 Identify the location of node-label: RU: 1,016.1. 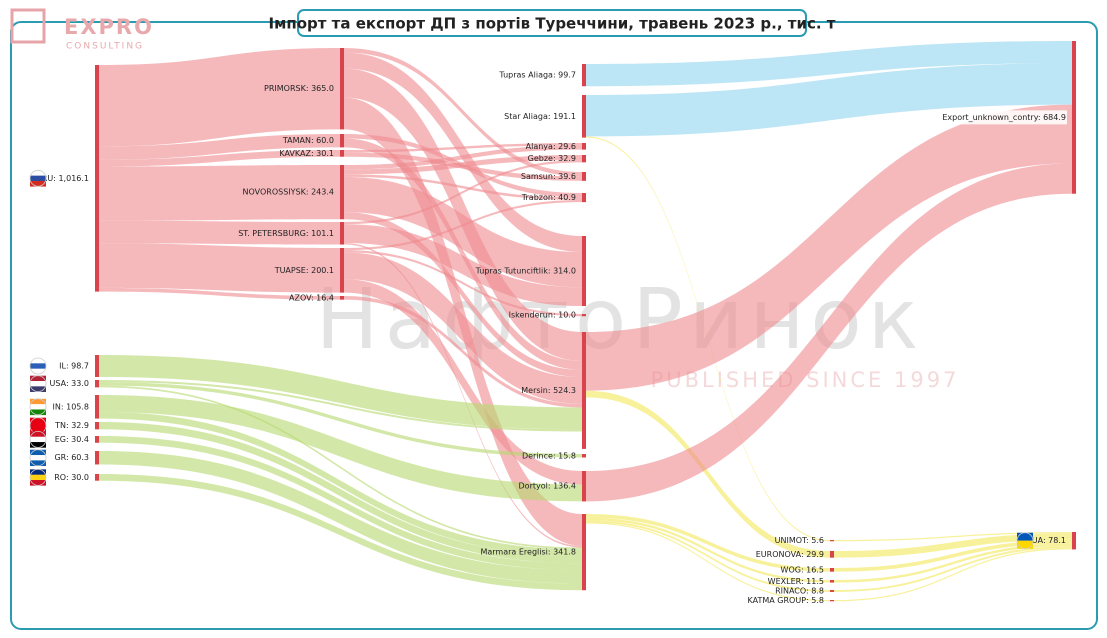
(65, 178).